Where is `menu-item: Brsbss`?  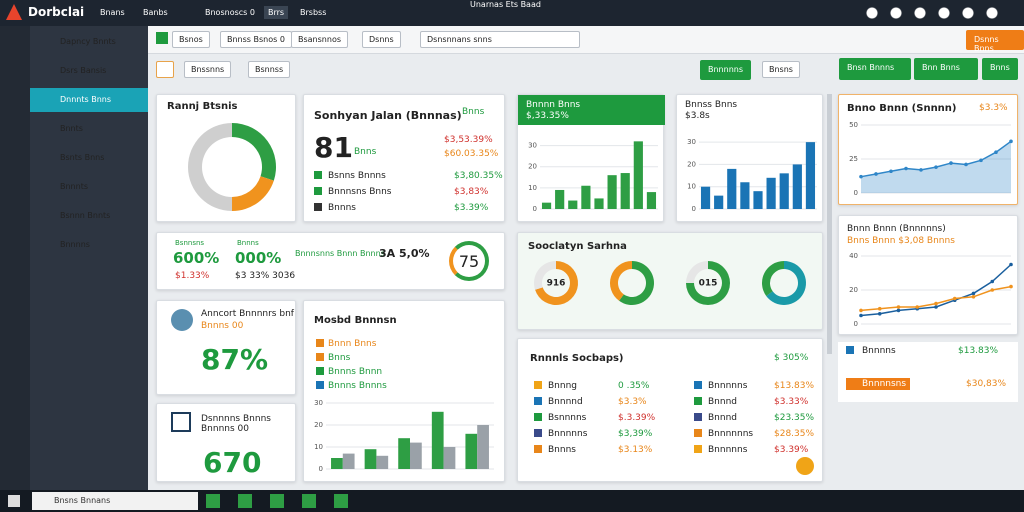 menu-item: Brsbss is located at coordinates (313, 12).